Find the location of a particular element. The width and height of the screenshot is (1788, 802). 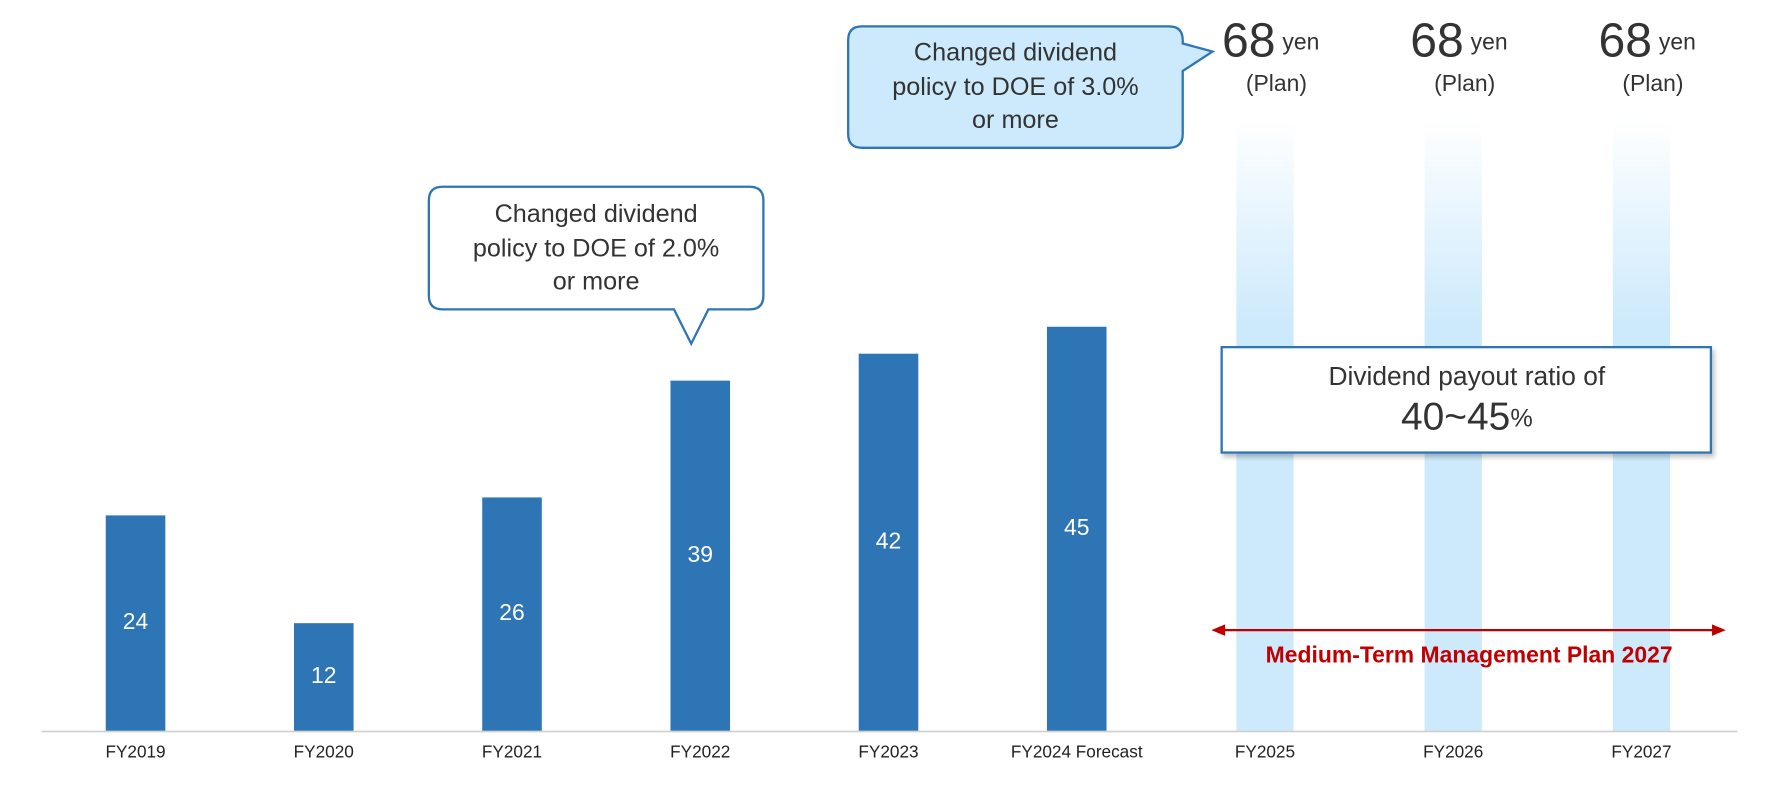

x-tick-label: FY2024 Forecast is located at coordinates (1077, 751).